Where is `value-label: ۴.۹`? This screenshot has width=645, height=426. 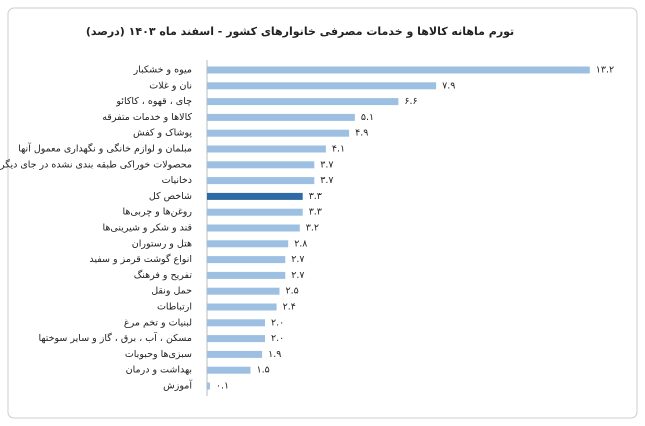 value-label: ۴.۹ is located at coordinates (361, 133).